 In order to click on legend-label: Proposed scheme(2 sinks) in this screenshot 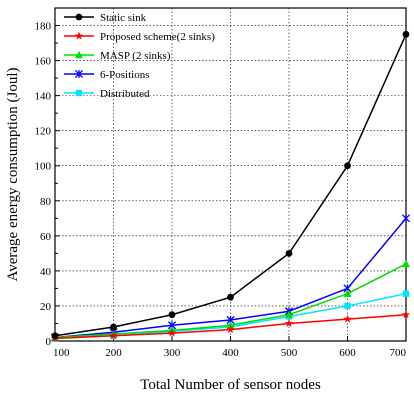, I will do `click(157, 37)`.